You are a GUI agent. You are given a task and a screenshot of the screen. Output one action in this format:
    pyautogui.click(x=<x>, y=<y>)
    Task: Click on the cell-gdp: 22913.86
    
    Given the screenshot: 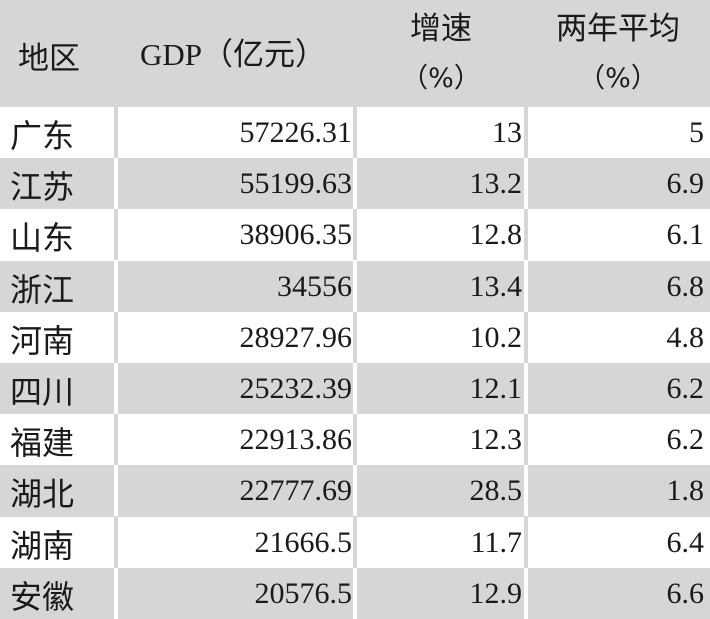 What is the action you would take?
    pyautogui.click(x=296, y=440)
    